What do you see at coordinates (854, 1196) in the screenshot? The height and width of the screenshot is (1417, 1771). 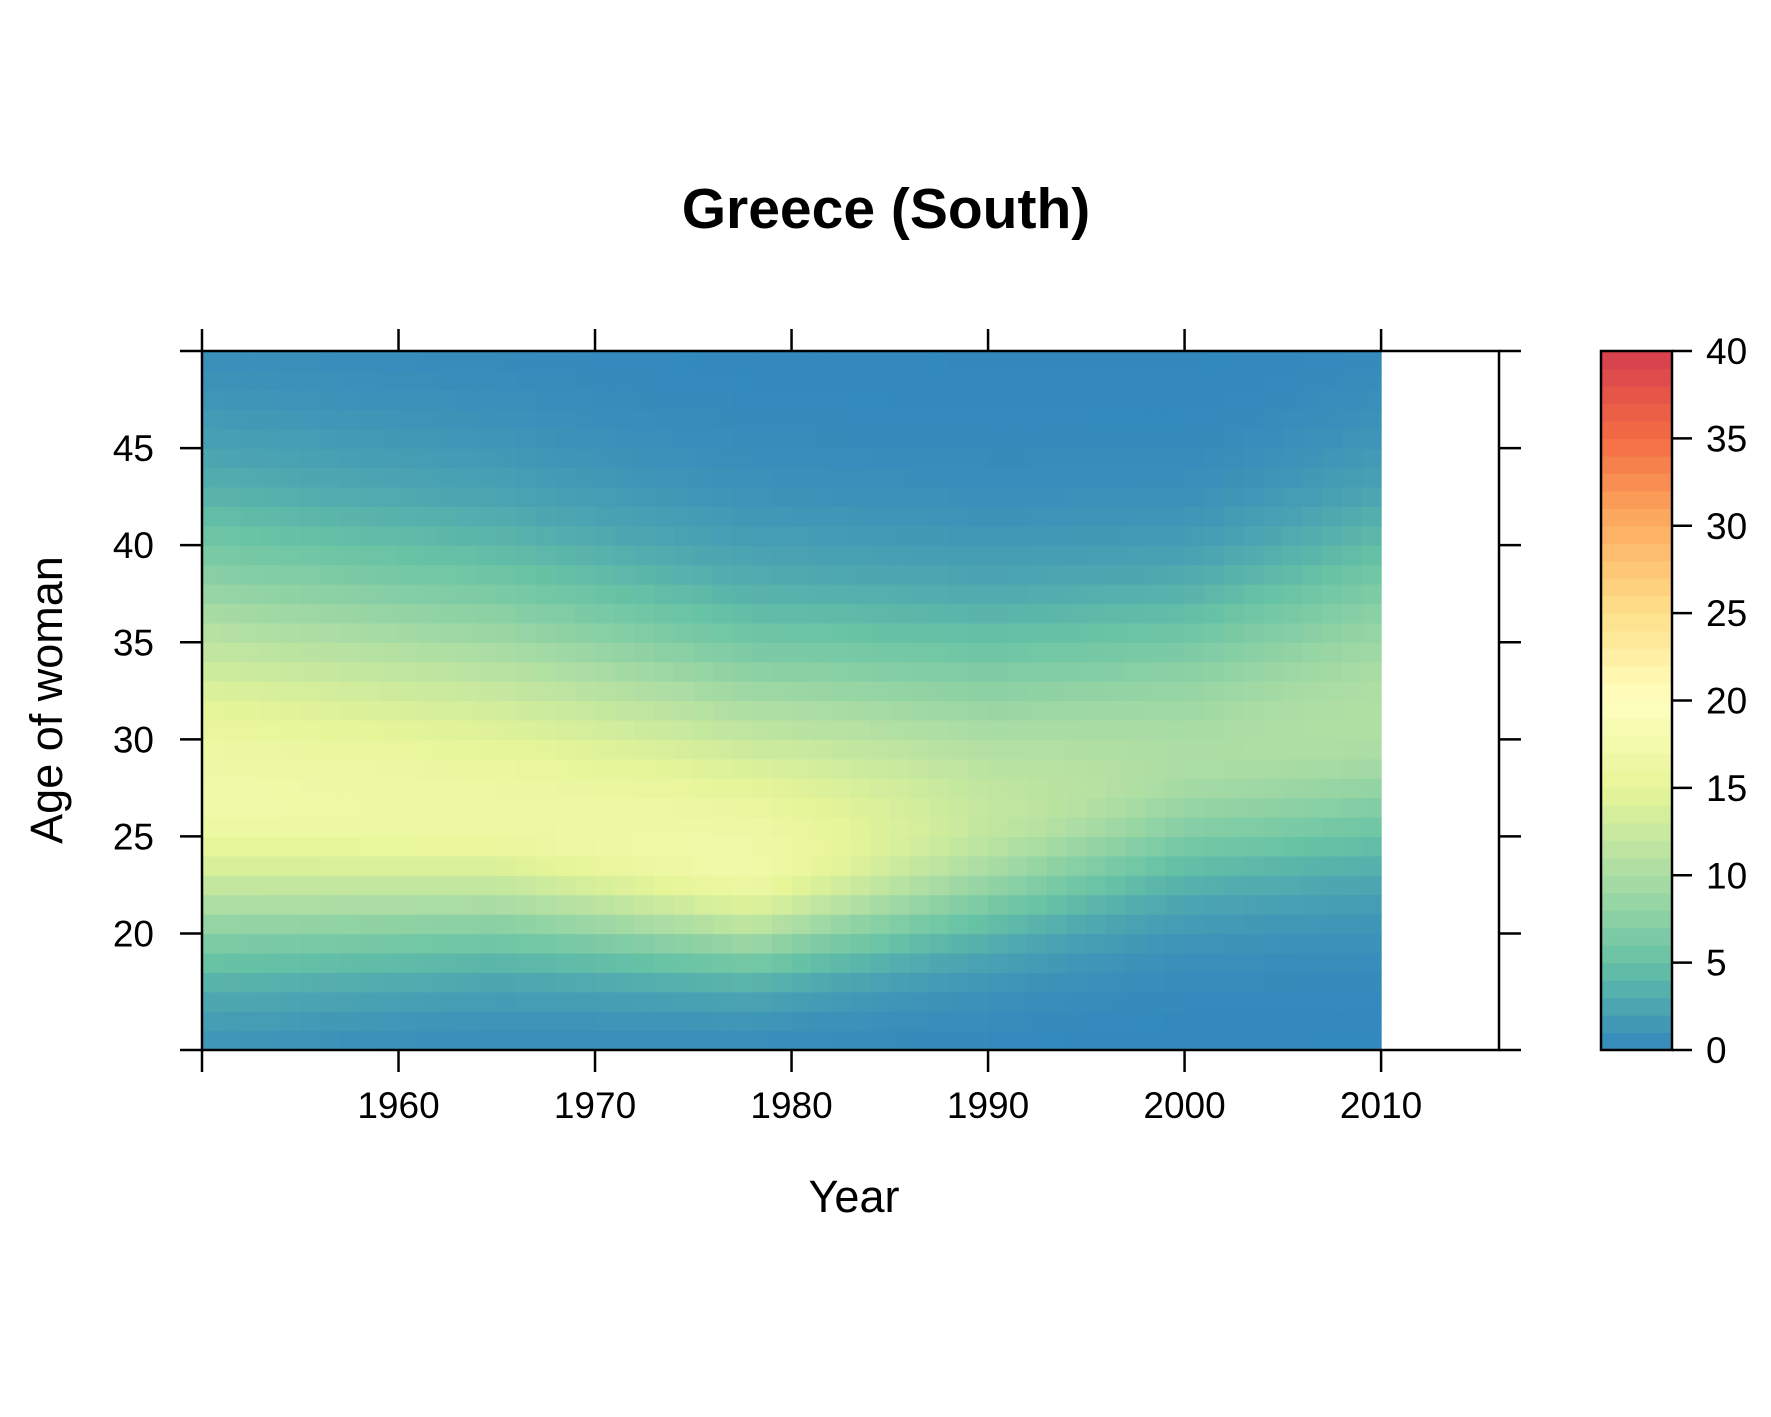 I see `x-axis-label: Year` at bounding box center [854, 1196].